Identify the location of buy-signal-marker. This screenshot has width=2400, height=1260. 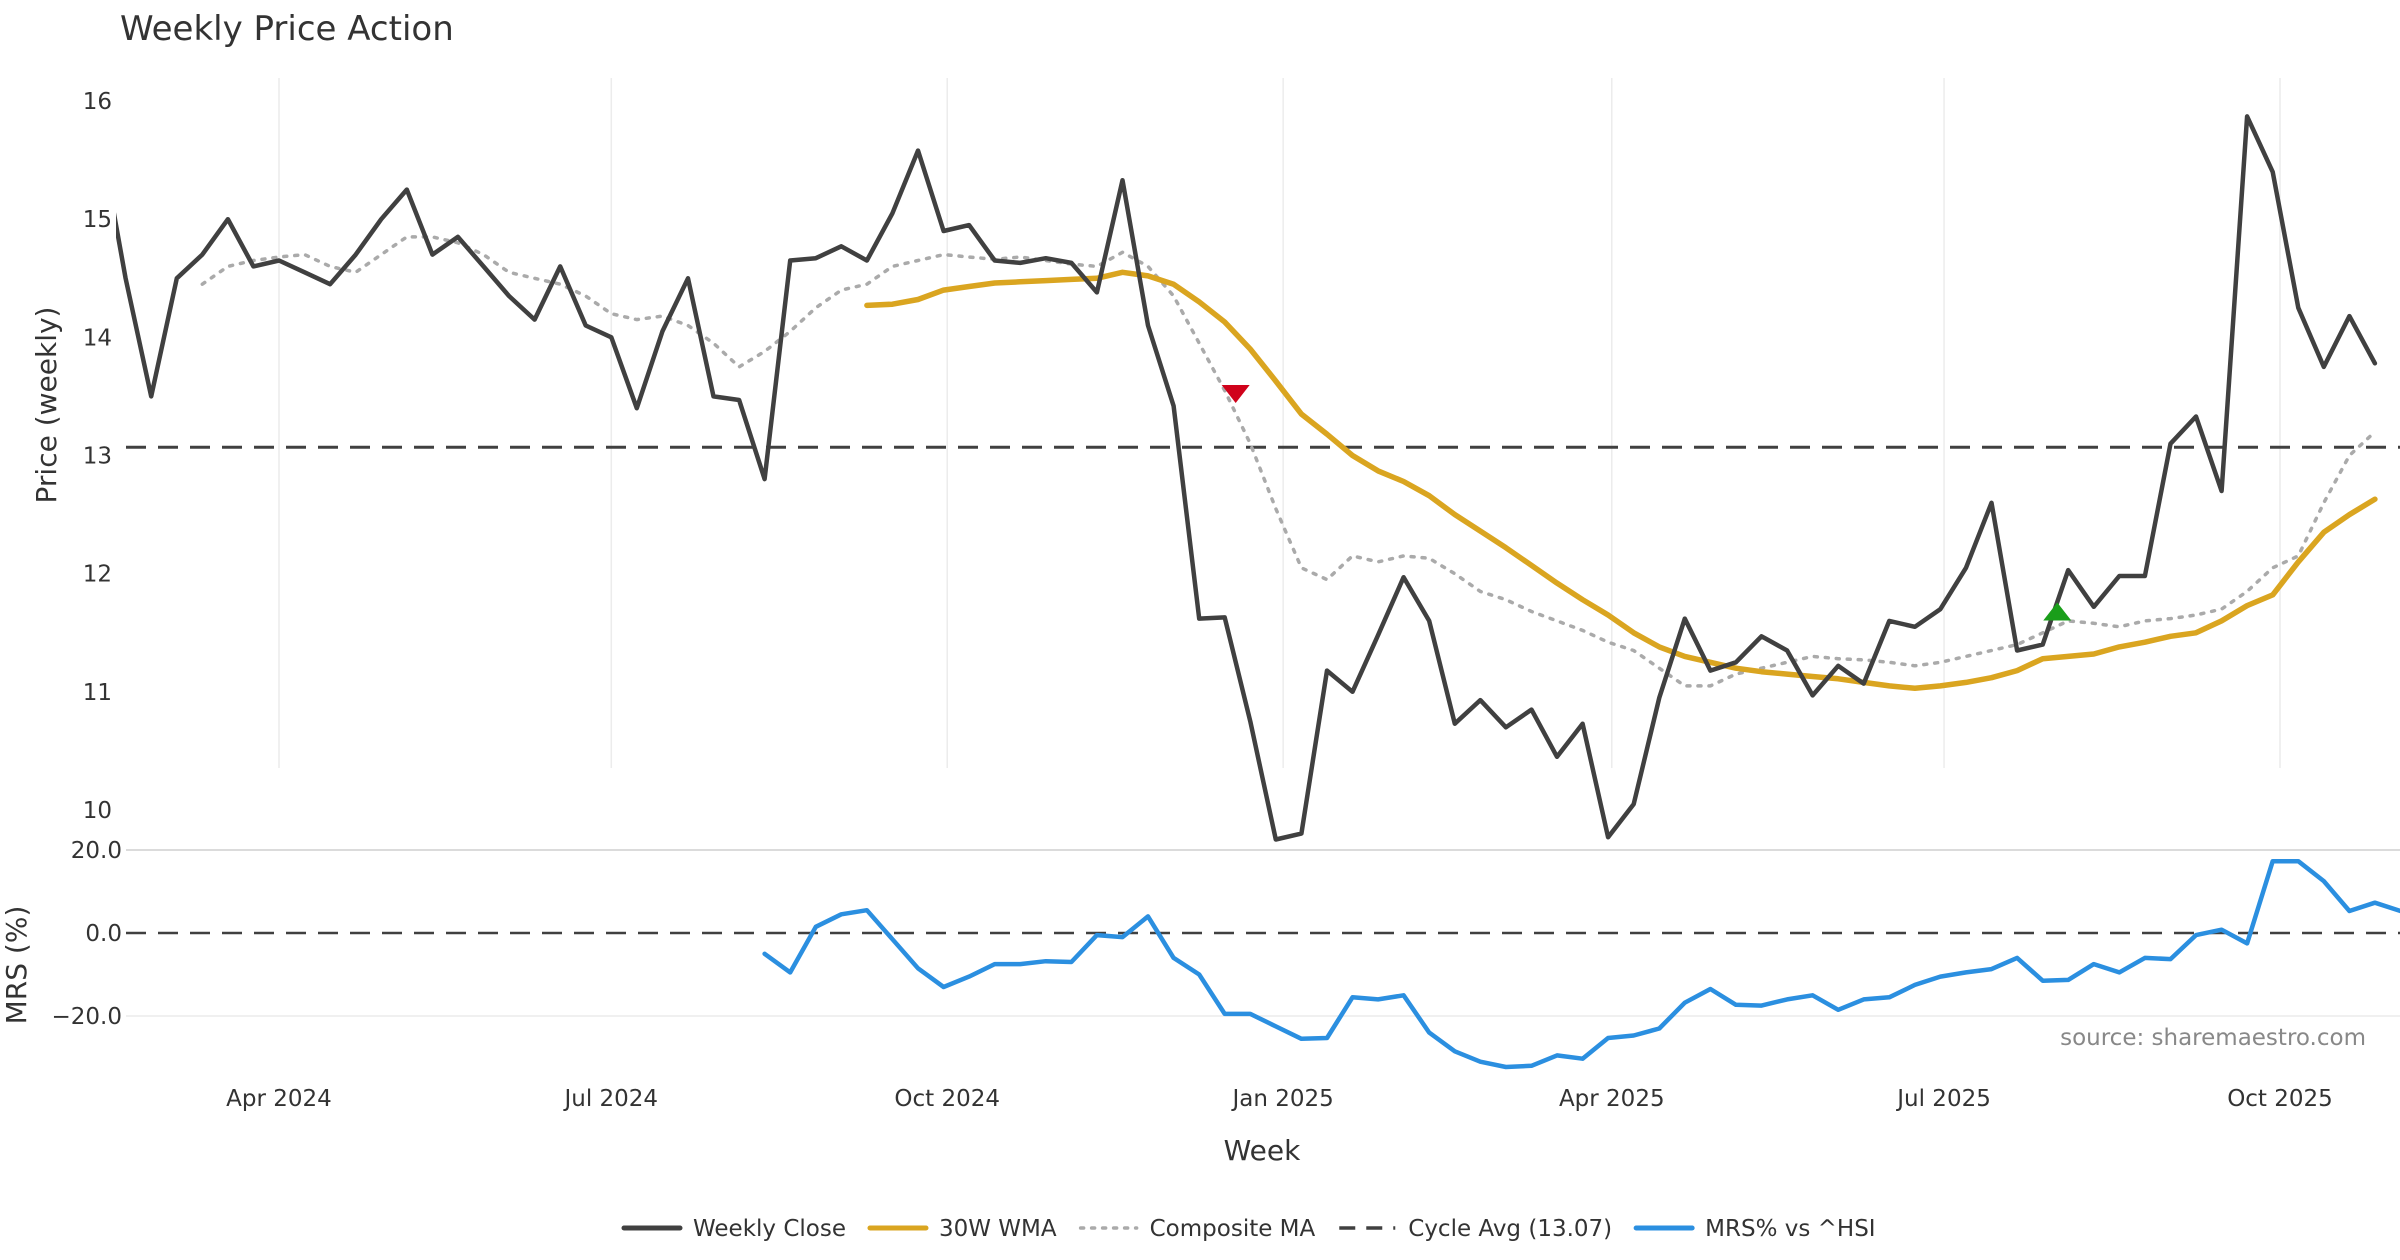
(2057, 611).